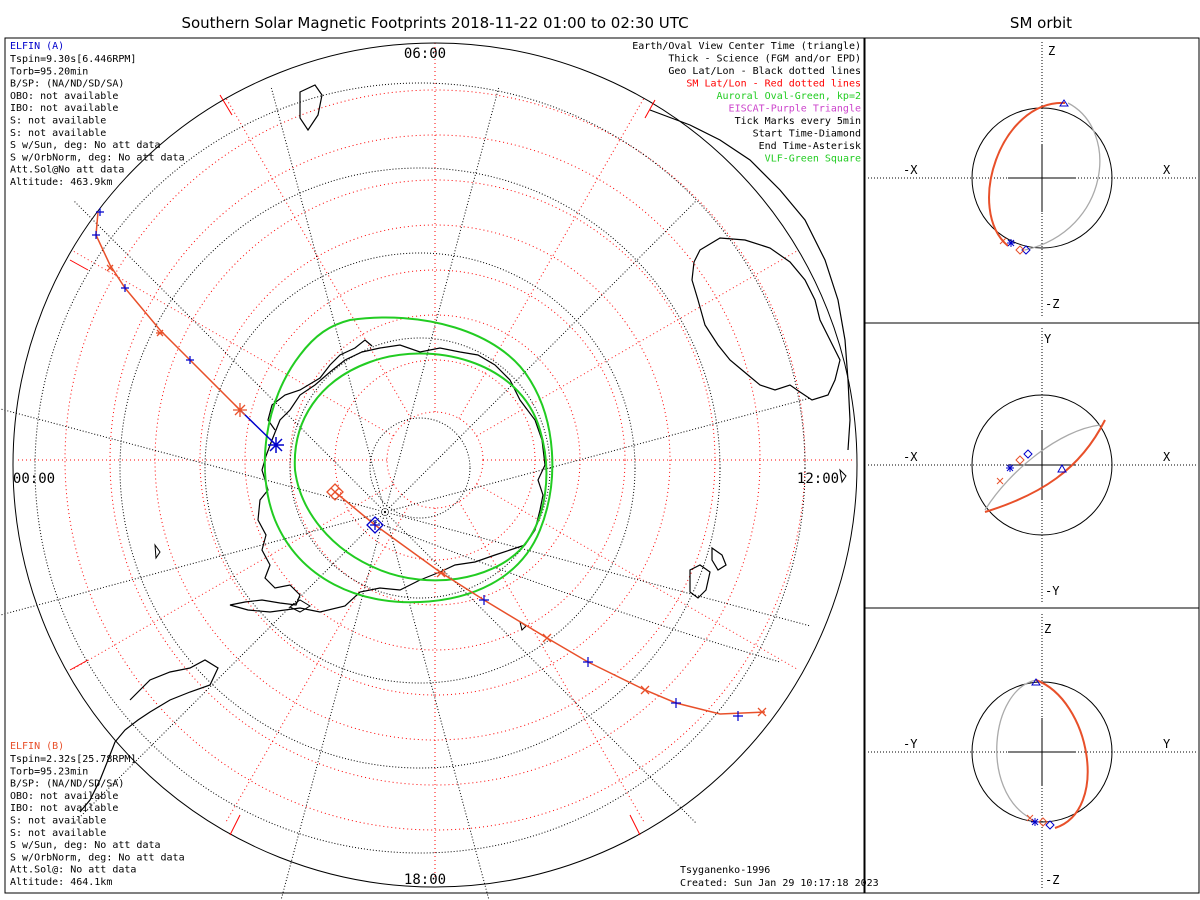 This screenshot has height=900, width=1200. I want to click on panel3-top: Z, so click(1047, 629).